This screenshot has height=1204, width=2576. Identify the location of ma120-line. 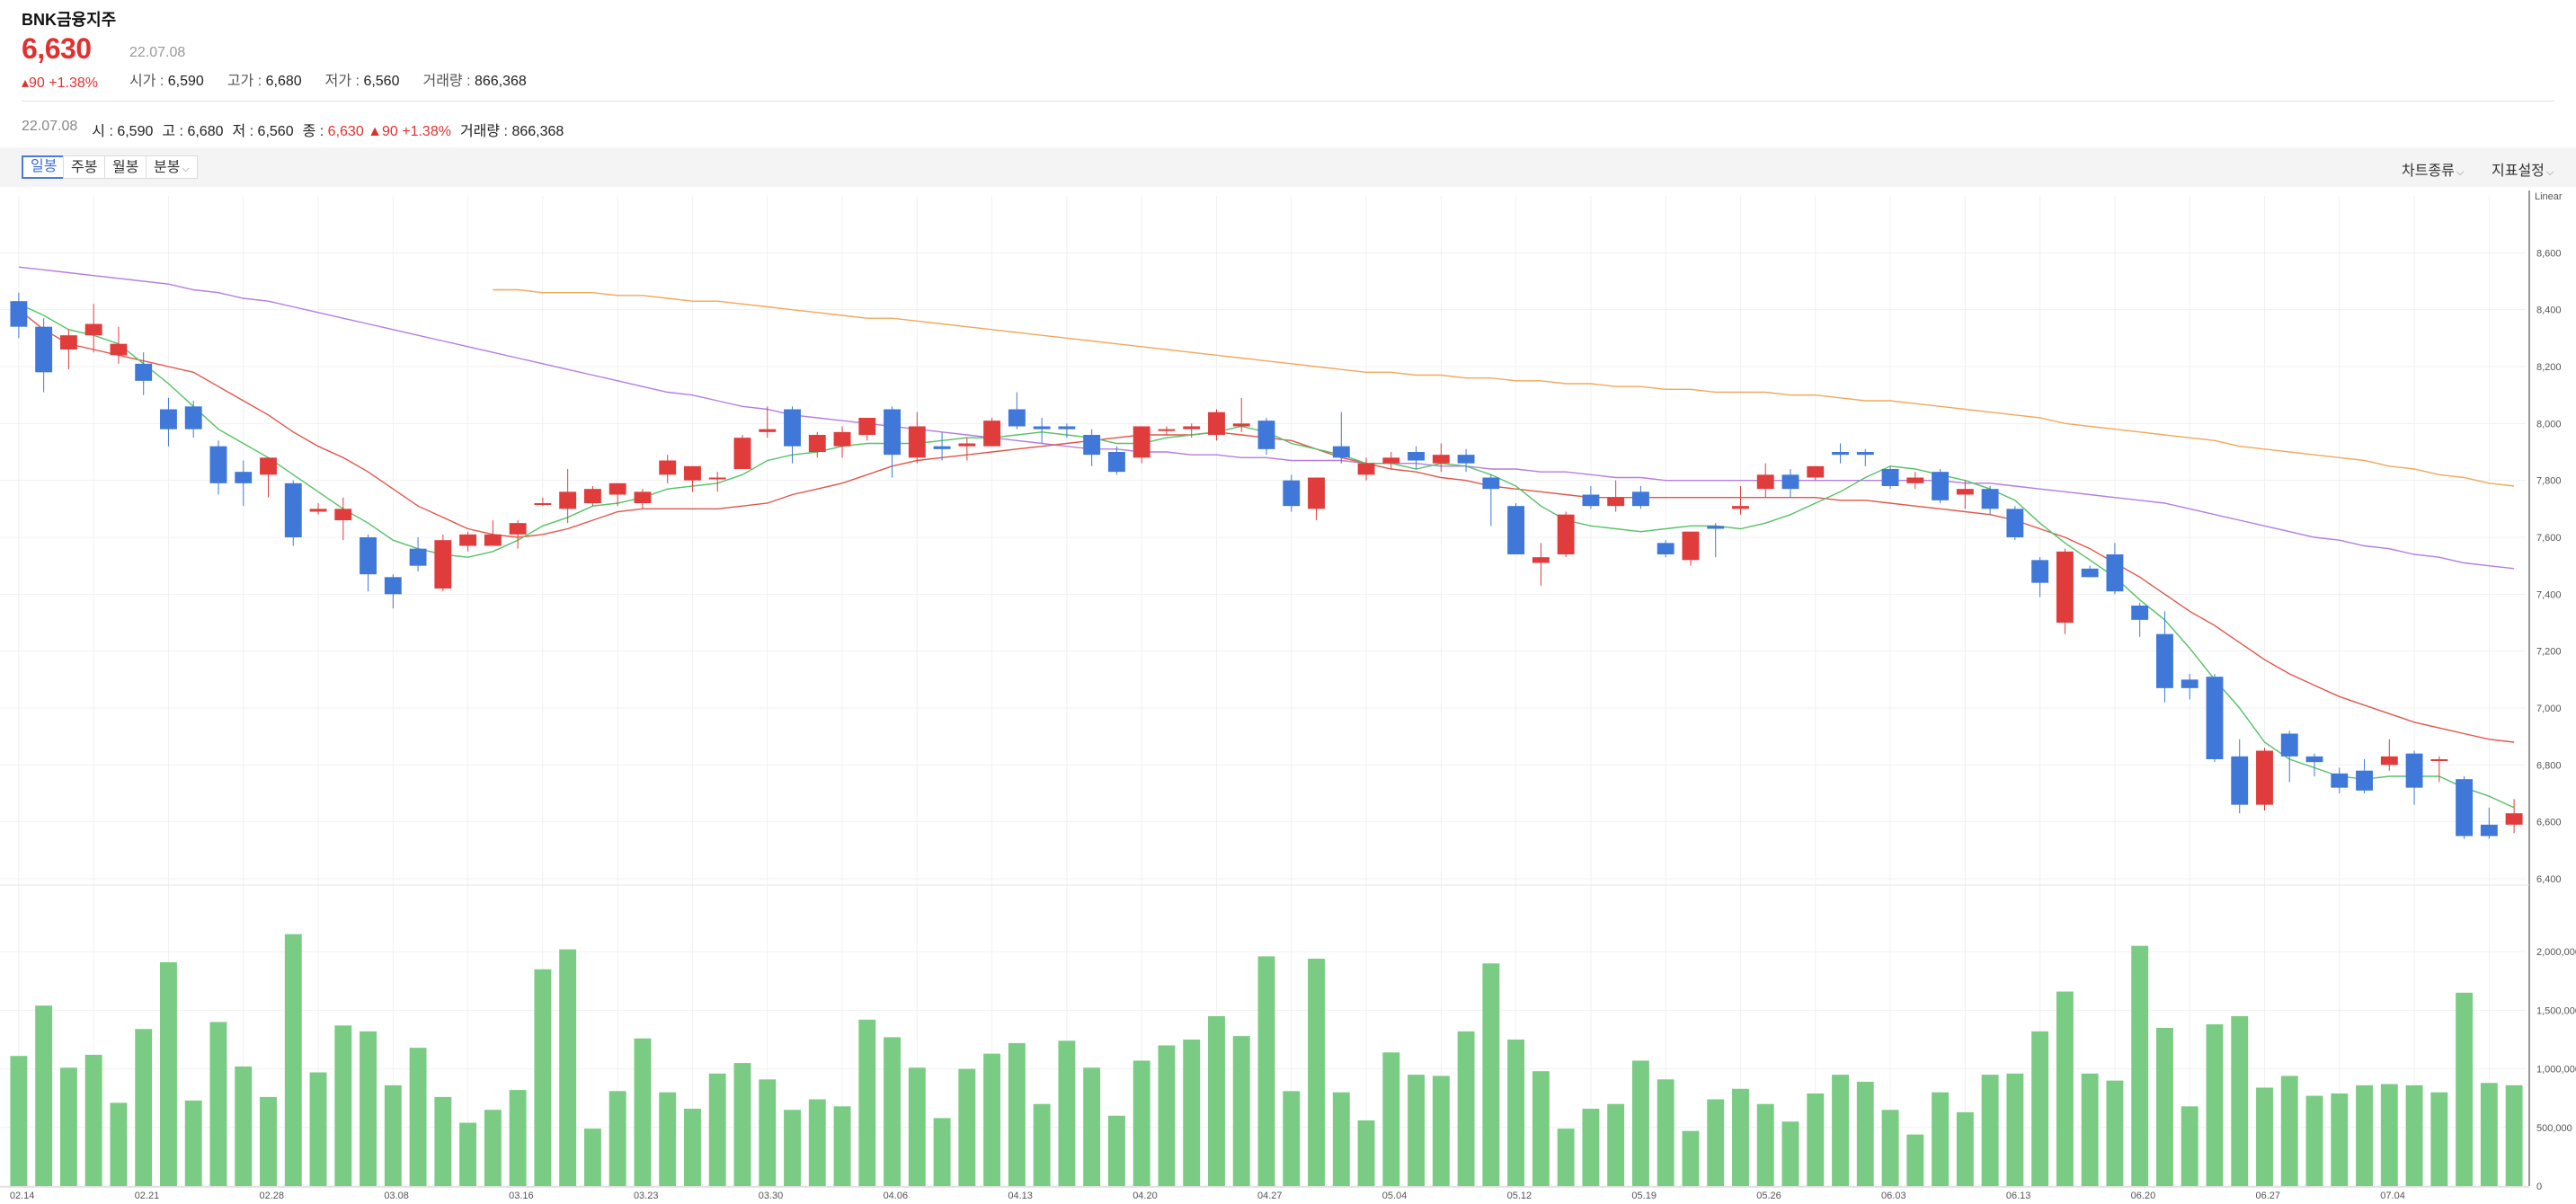
(1504, 387).